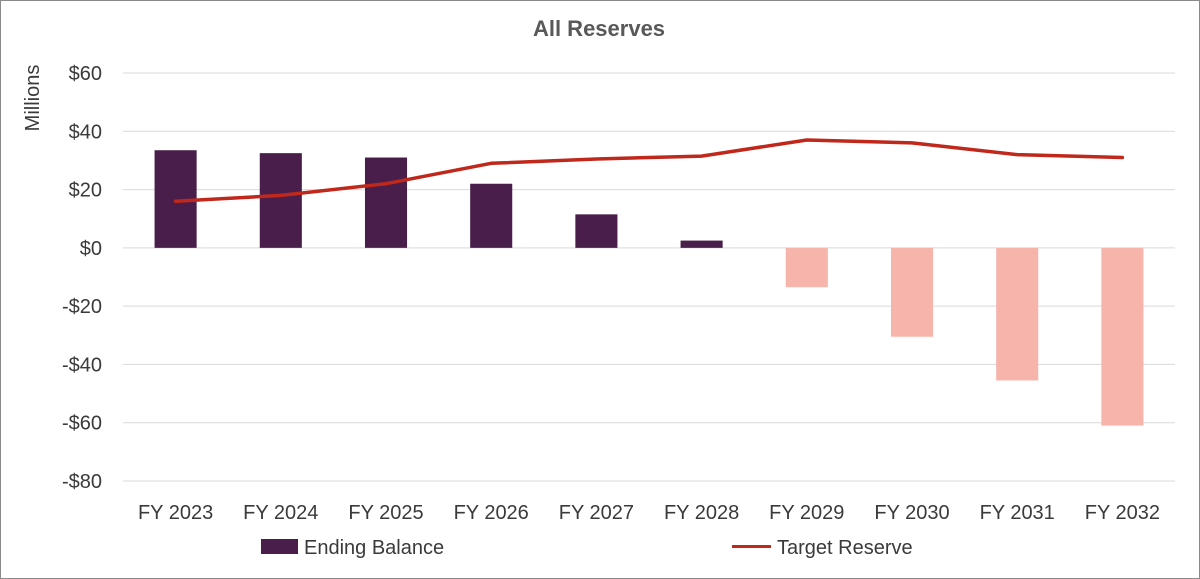 The image size is (1200, 579). I want to click on x-tick-label: FY 2031, so click(1017, 513).